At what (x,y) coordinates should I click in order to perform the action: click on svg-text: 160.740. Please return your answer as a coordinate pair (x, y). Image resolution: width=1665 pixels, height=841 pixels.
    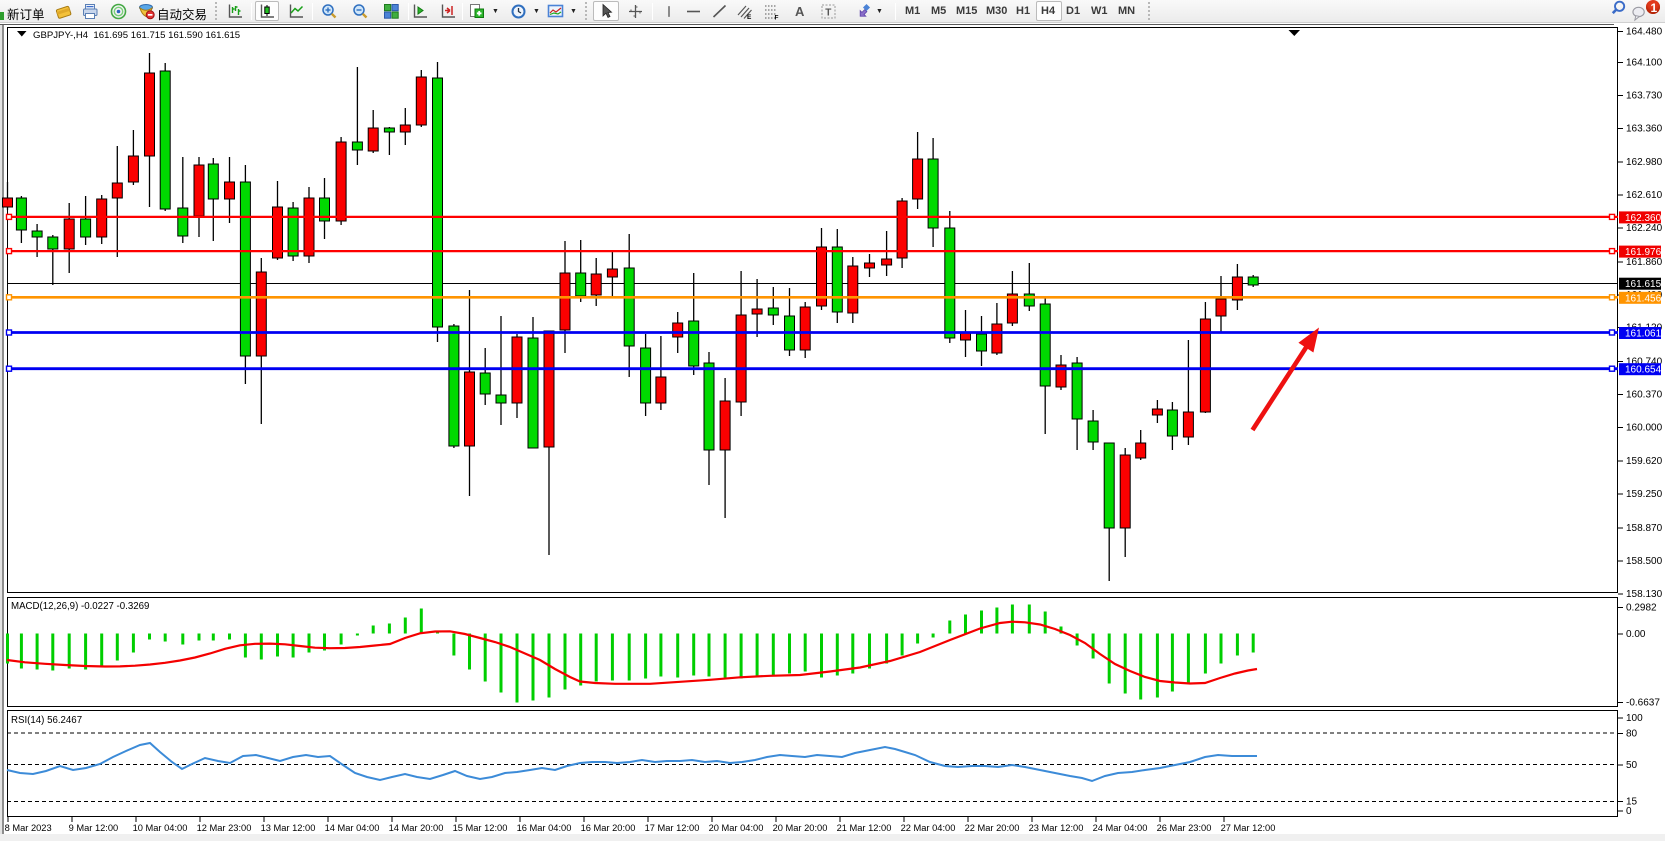
    Looking at the image, I should click on (1644, 362).